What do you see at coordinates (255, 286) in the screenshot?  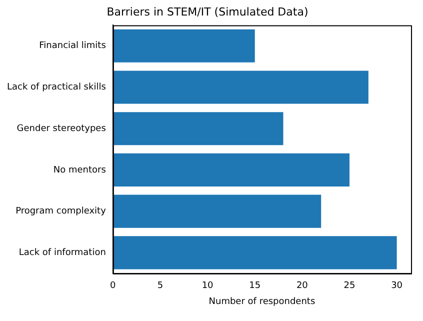 I see `x-tick-label: 15` at bounding box center [255, 286].